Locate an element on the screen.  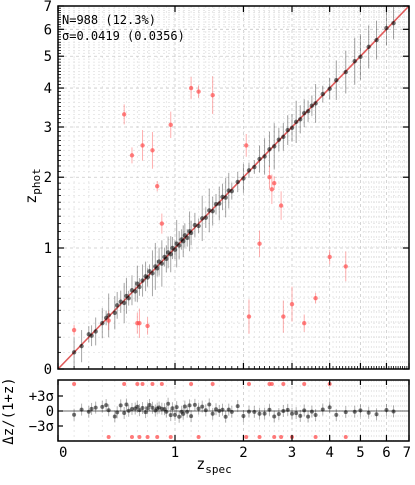
annotation-count: N=988 (12.3%) is located at coordinates (109, 20).